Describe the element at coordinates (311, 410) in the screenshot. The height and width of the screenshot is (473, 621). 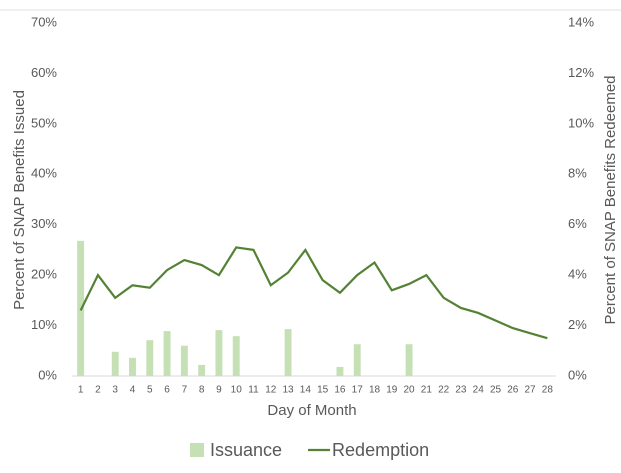
I see `x-axis-title: Day of Month` at that location.